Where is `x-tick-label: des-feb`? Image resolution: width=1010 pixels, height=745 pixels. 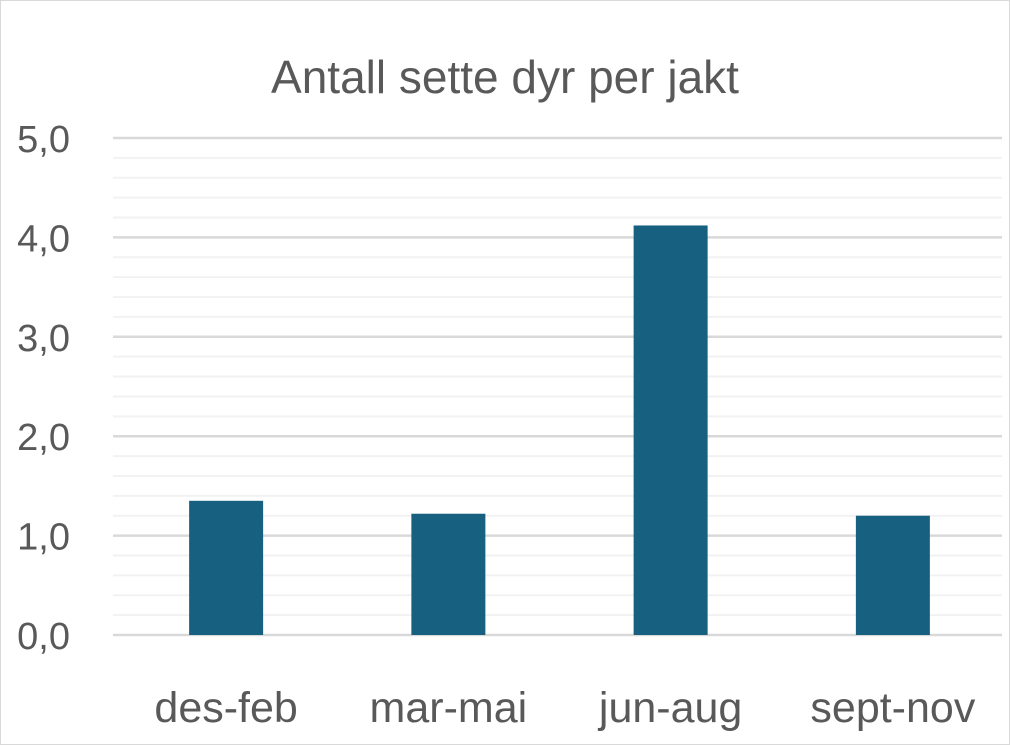
x-tick-label: des-feb is located at coordinates (225, 708).